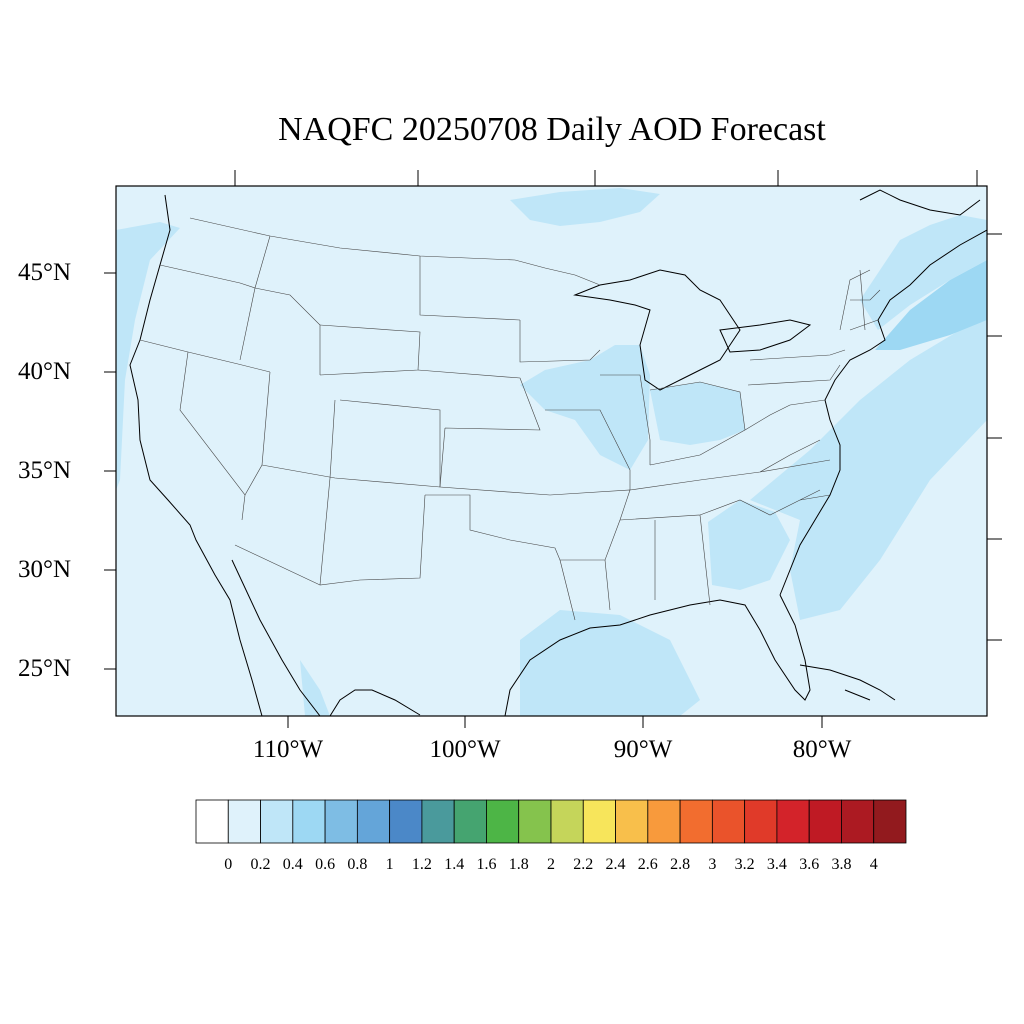  I want to click on aod-region-pacific-coast, so click(148, 356).